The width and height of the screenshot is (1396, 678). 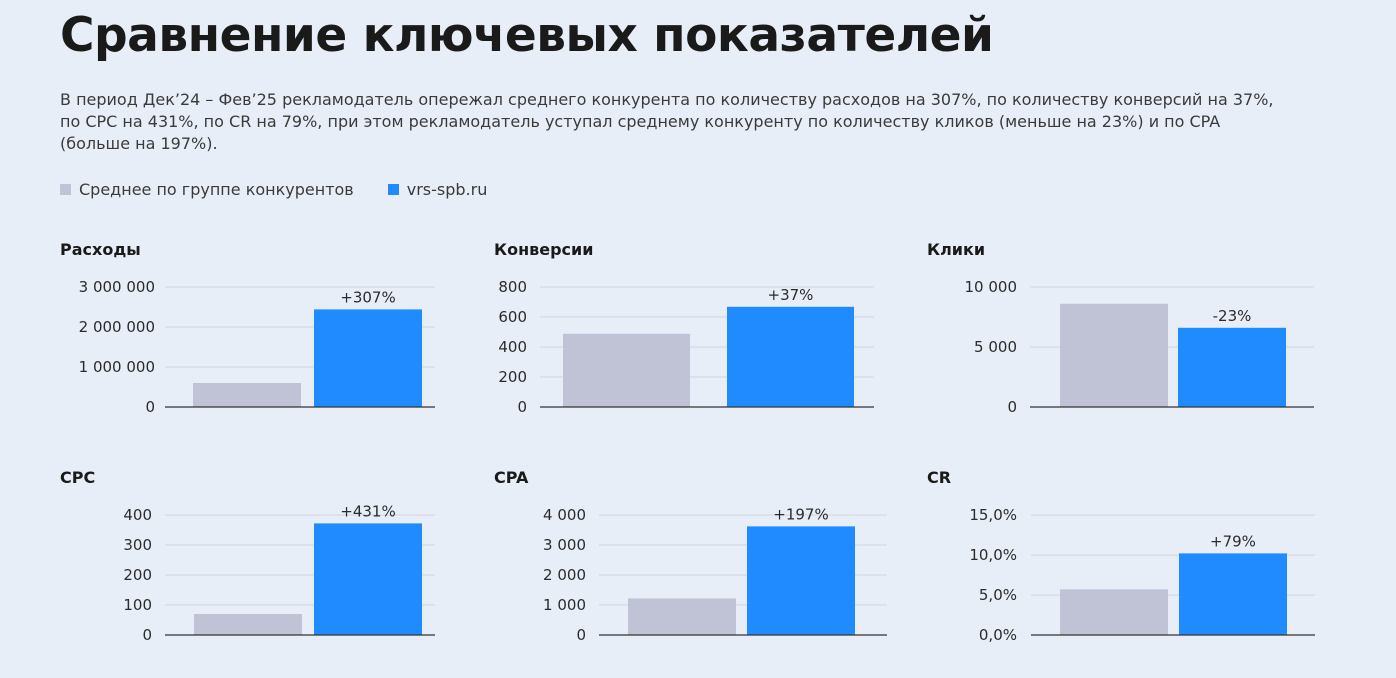 What do you see at coordinates (393, 189) in the screenshot?
I see `legend-swatch-advertiser` at bounding box center [393, 189].